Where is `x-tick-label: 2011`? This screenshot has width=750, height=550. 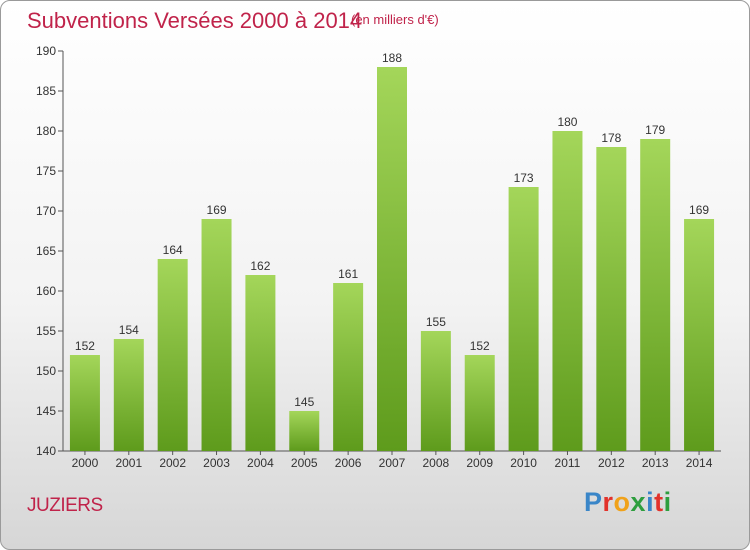
x-tick-label: 2011 is located at coordinates (568, 463).